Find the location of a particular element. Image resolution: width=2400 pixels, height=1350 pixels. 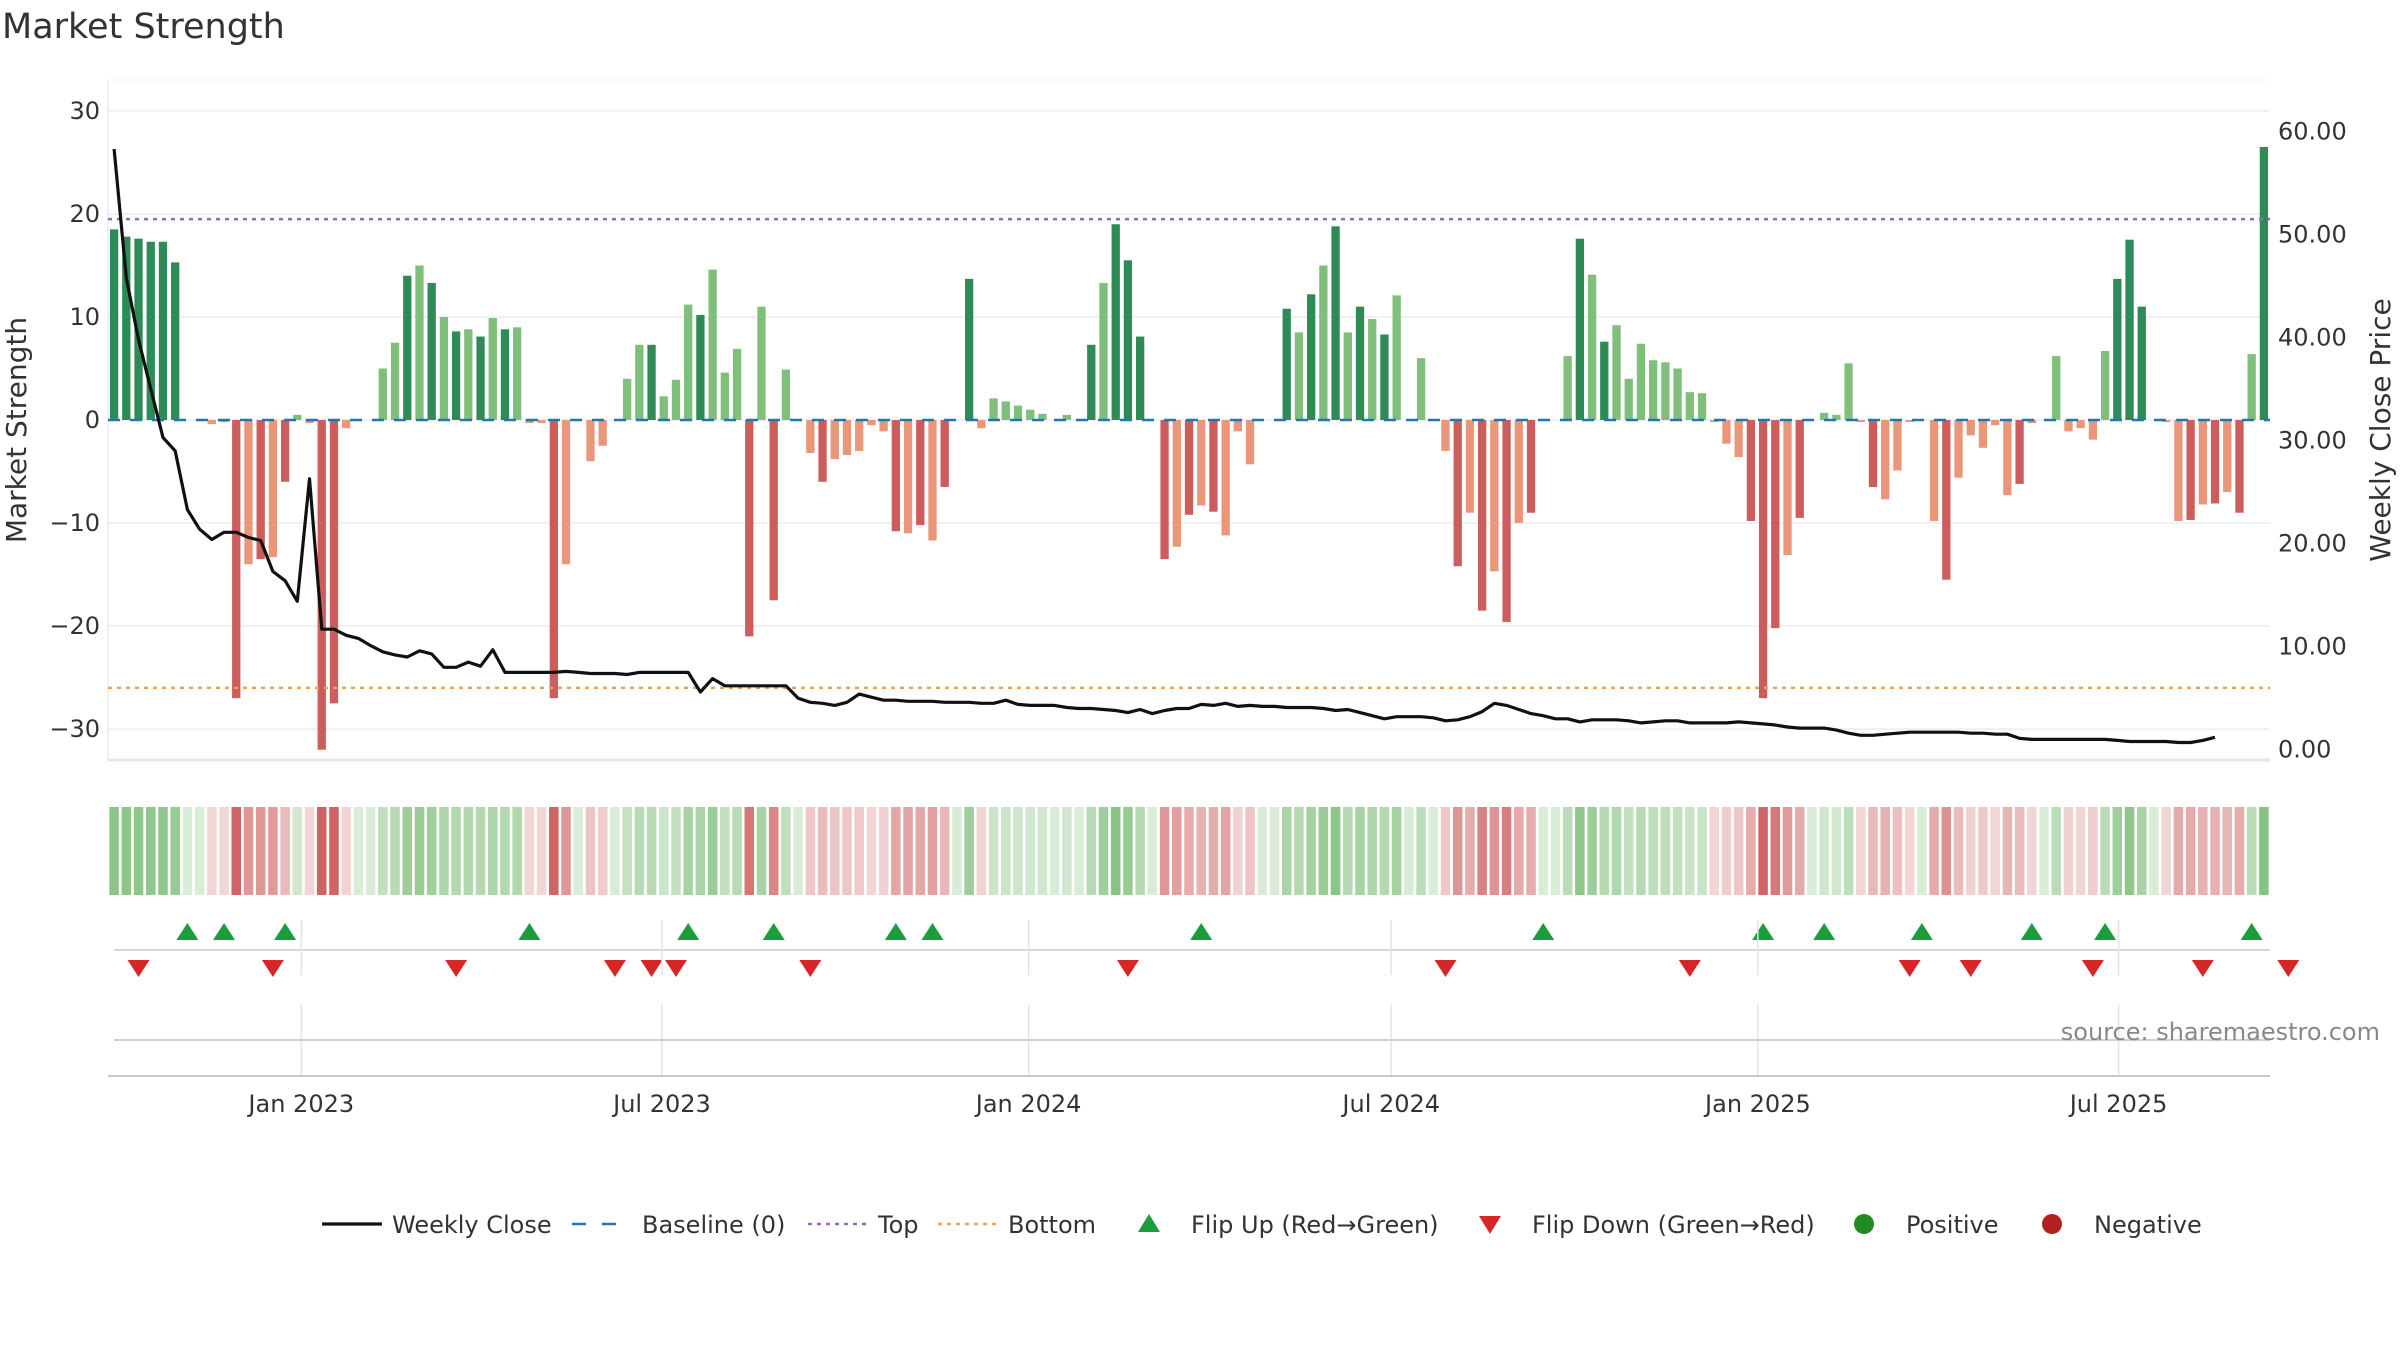

flip-markers is located at coordinates (1207, 950).